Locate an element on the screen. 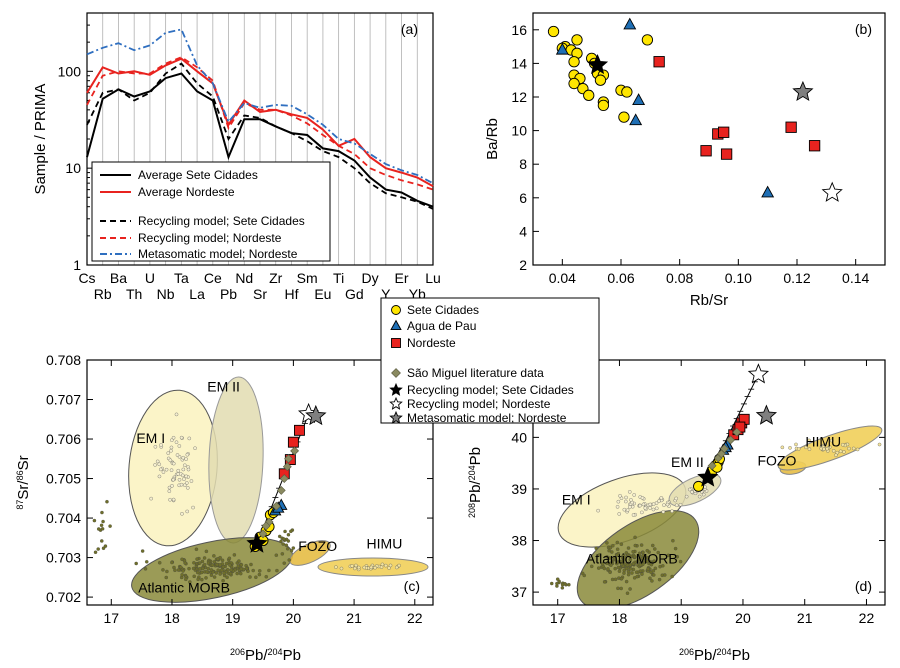  x-tick-label: Er is located at coordinates (402, 278).